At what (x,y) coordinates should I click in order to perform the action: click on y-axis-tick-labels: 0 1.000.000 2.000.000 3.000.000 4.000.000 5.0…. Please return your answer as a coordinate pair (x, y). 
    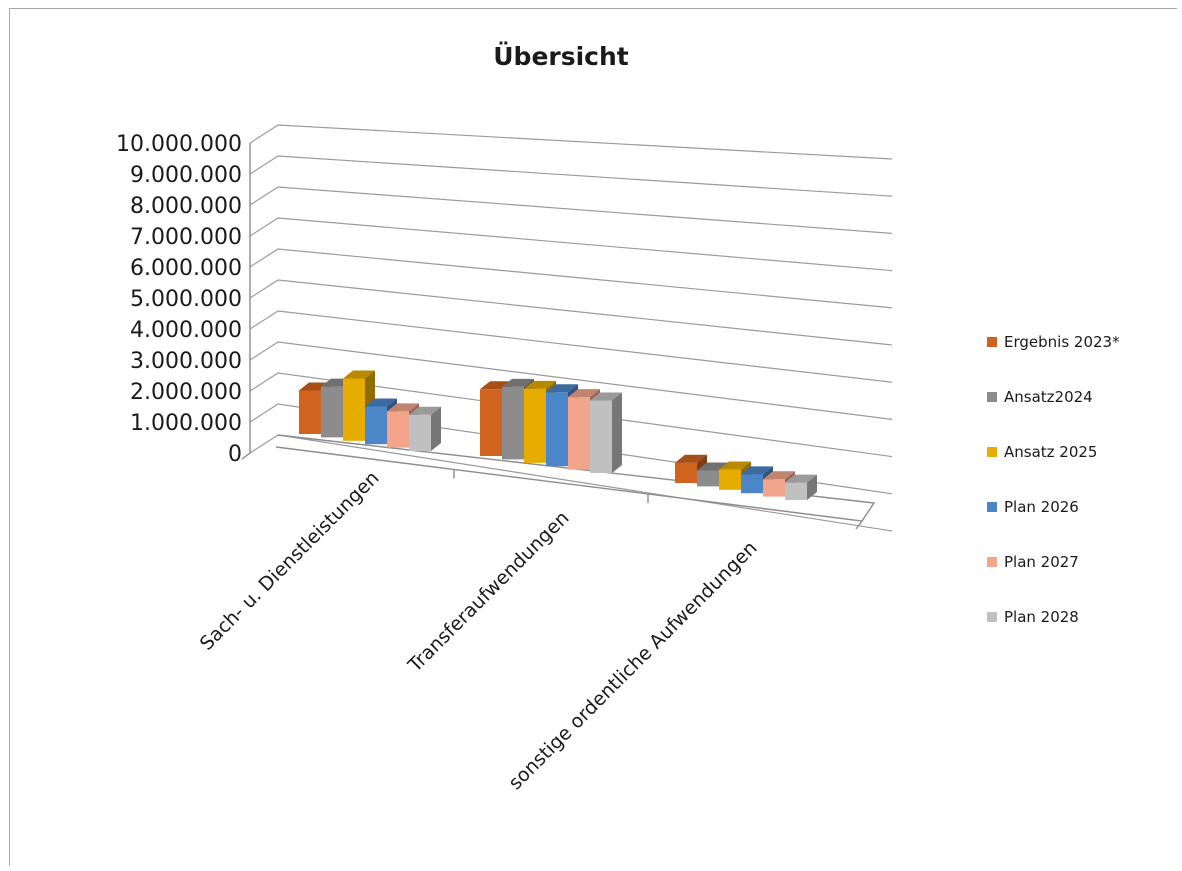
    Looking at the image, I should click on (179, 299).